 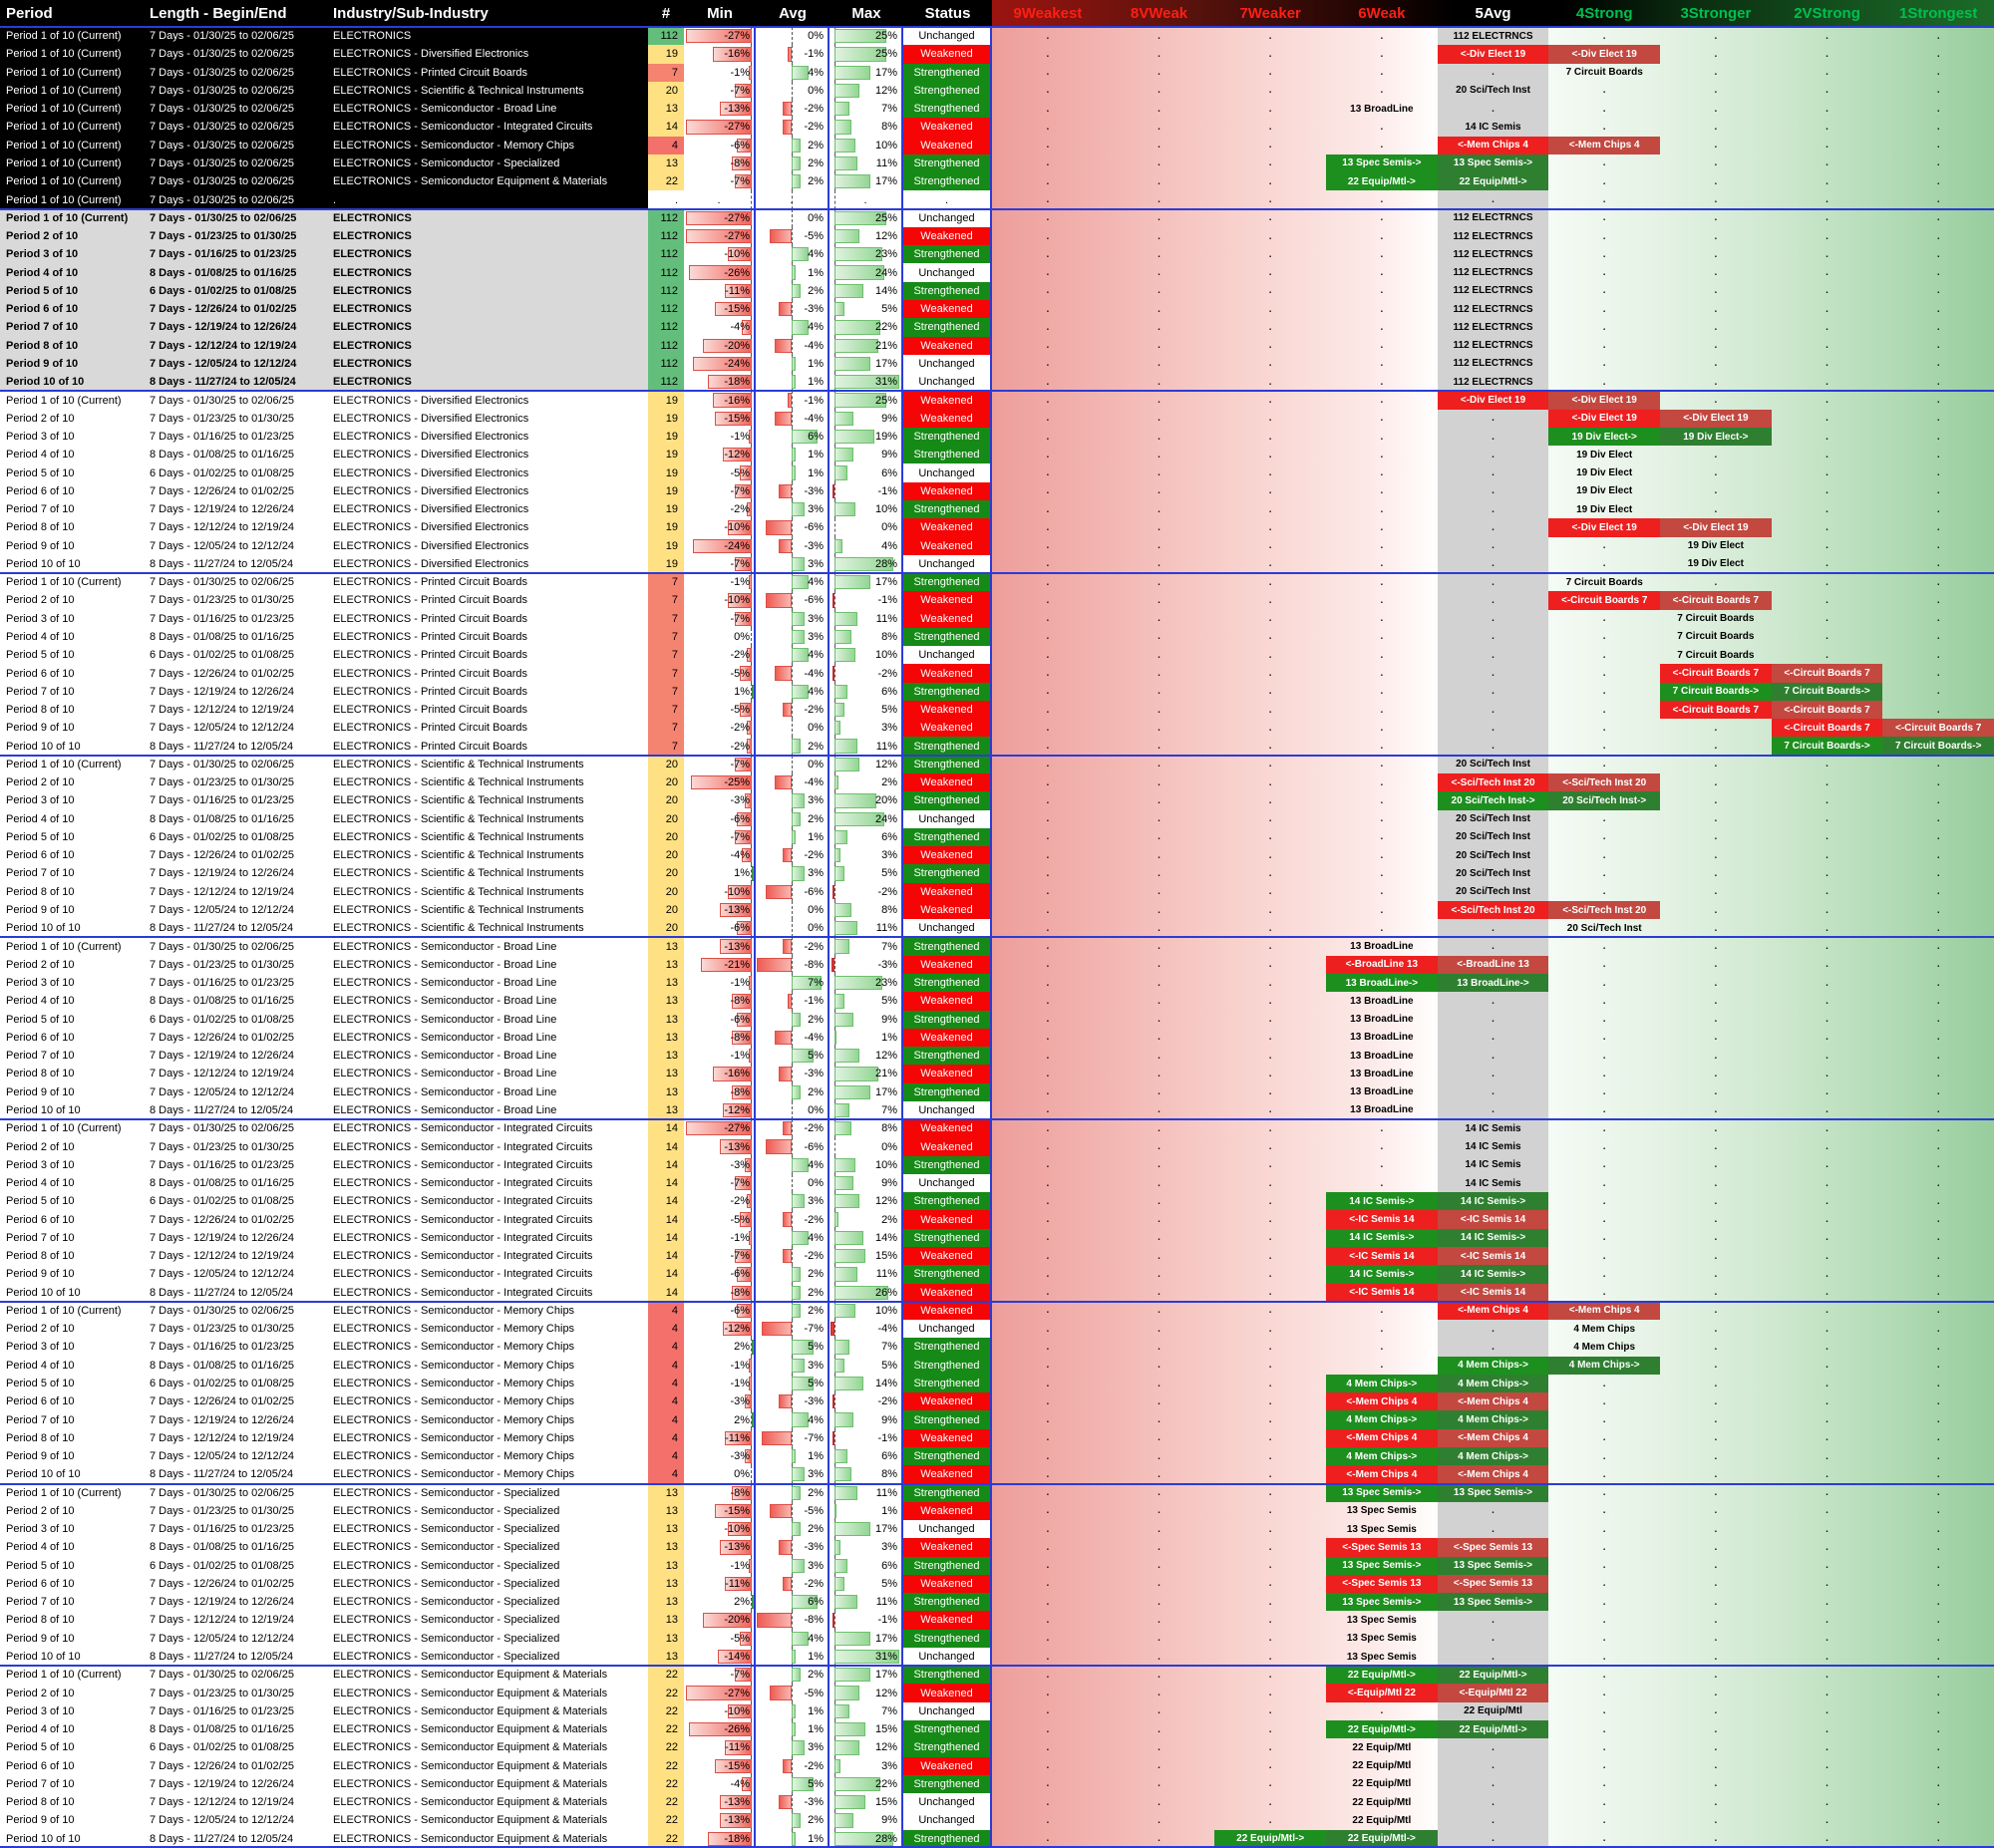 What do you see at coordinates (64, 128) in the screenshot?
I see `period-cell: Period 1 of 10 (Current)` at bounding box center [64, 128].